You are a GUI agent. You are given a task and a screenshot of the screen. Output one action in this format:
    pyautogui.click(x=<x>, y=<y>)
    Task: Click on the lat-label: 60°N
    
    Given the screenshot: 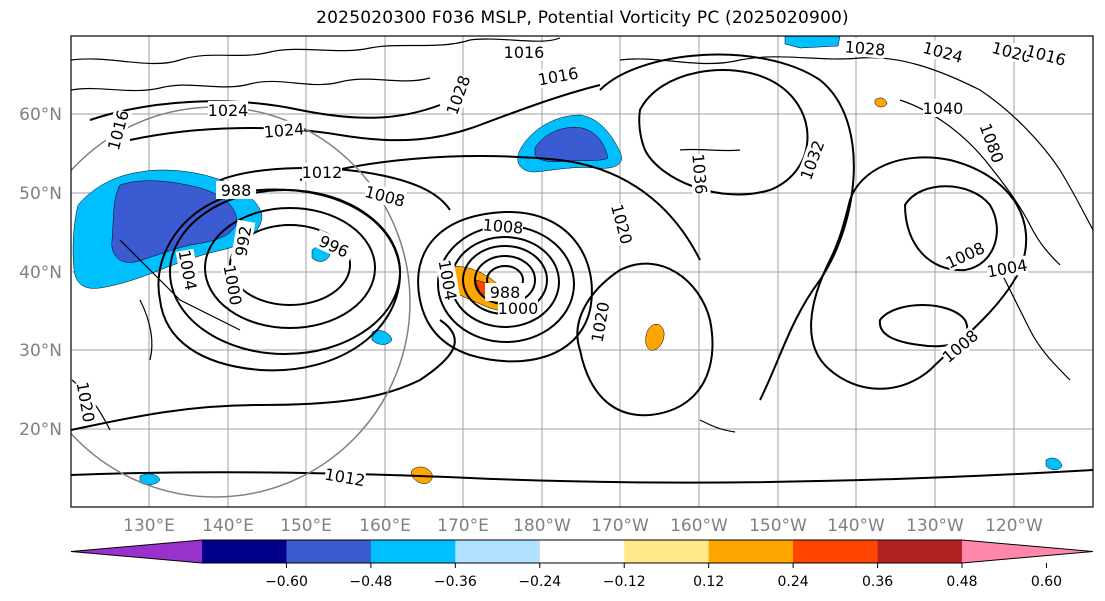 What is the action you would take?
    pyautogui.click(x=40, y=115)
    